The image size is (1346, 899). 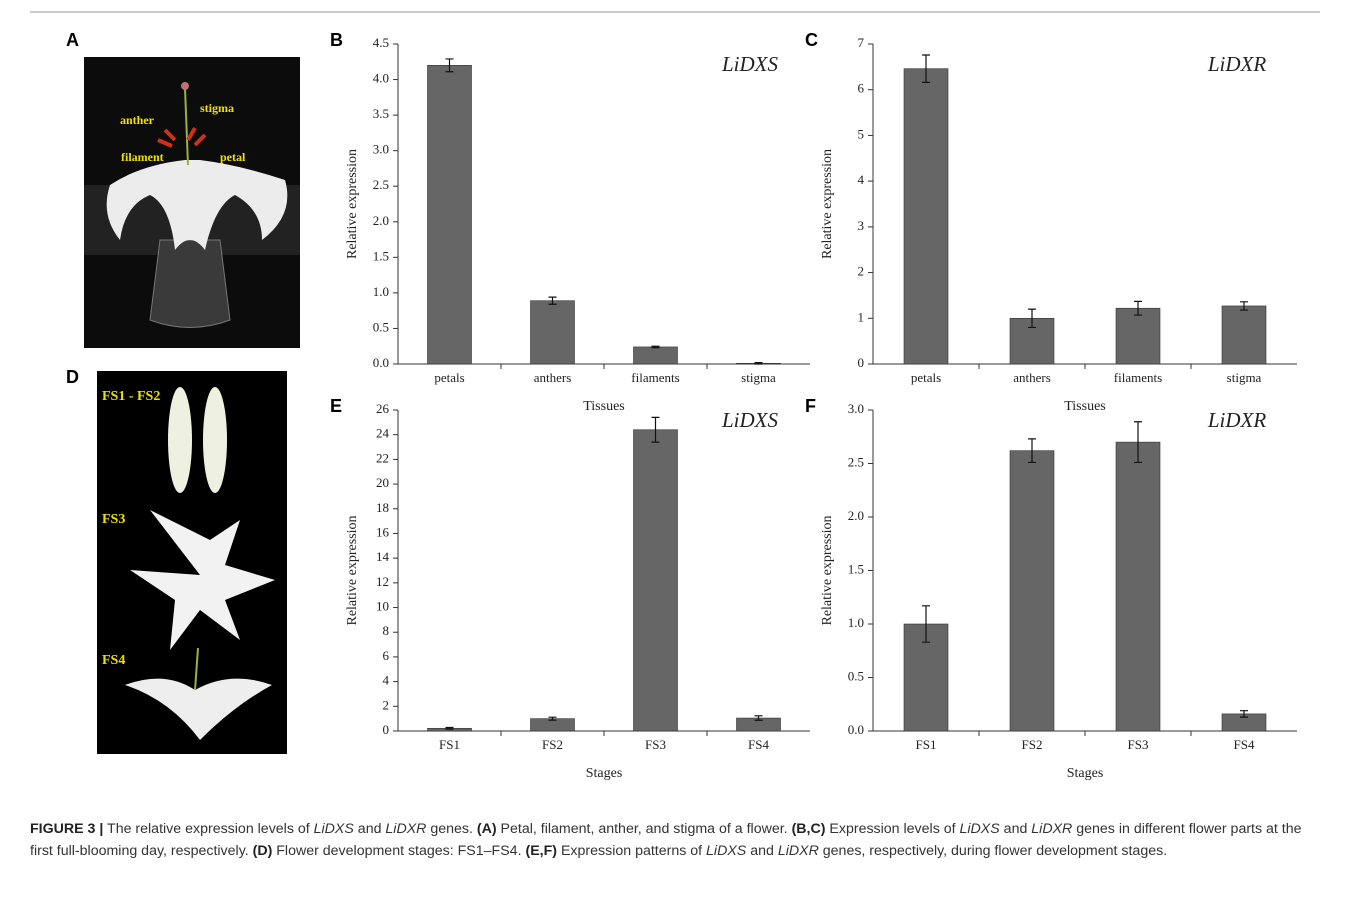 What do you see at coordinates (382, 507) in the screenshot?
I see `y-tick-label: 18` at bounding box center [382, 507].